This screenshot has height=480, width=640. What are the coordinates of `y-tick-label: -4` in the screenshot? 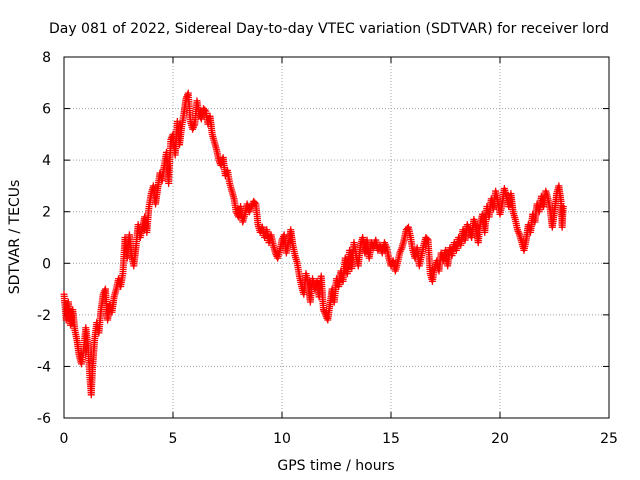 It's located at (44, 367).